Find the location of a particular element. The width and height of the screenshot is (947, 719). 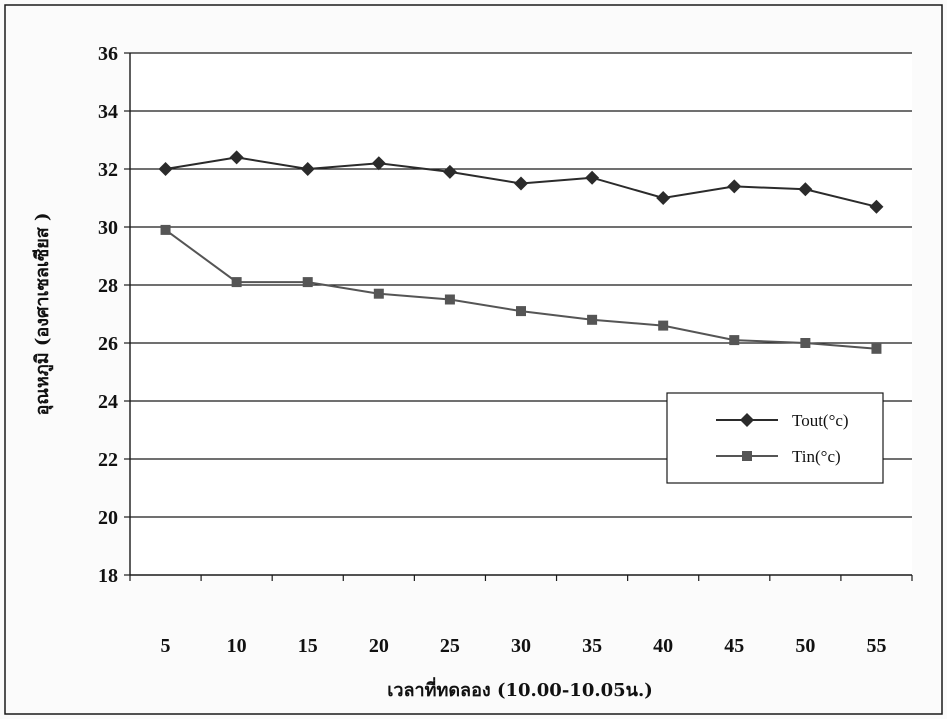

legend-box is located at coordinates (775, 438).